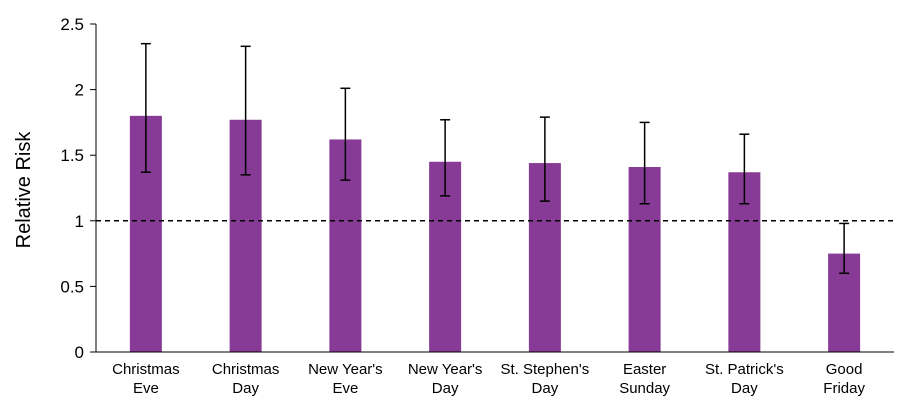 This screenshot has width=904, height=410. I want to click on x-category-label-line: Friday, so click(844, 388).